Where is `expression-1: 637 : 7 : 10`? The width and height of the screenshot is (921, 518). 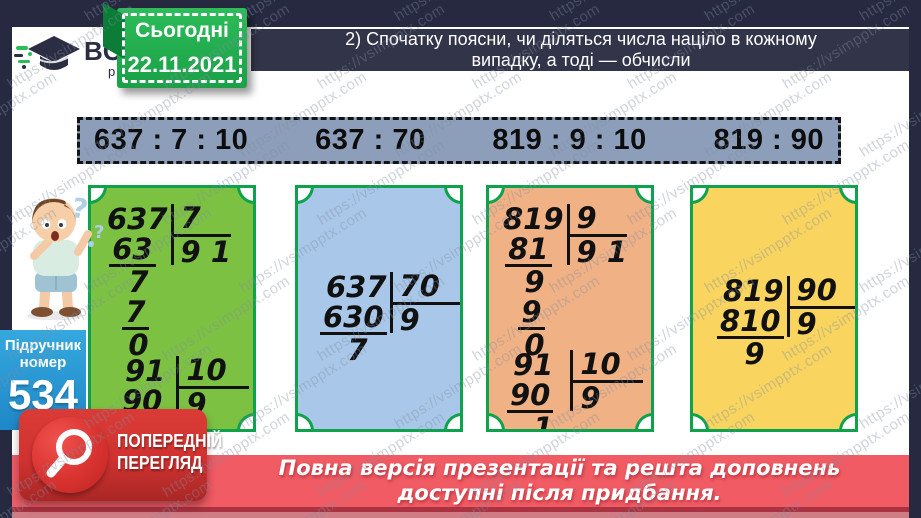 expression-1: 637 : 7 : 10 is located at coordinates (171, 140).